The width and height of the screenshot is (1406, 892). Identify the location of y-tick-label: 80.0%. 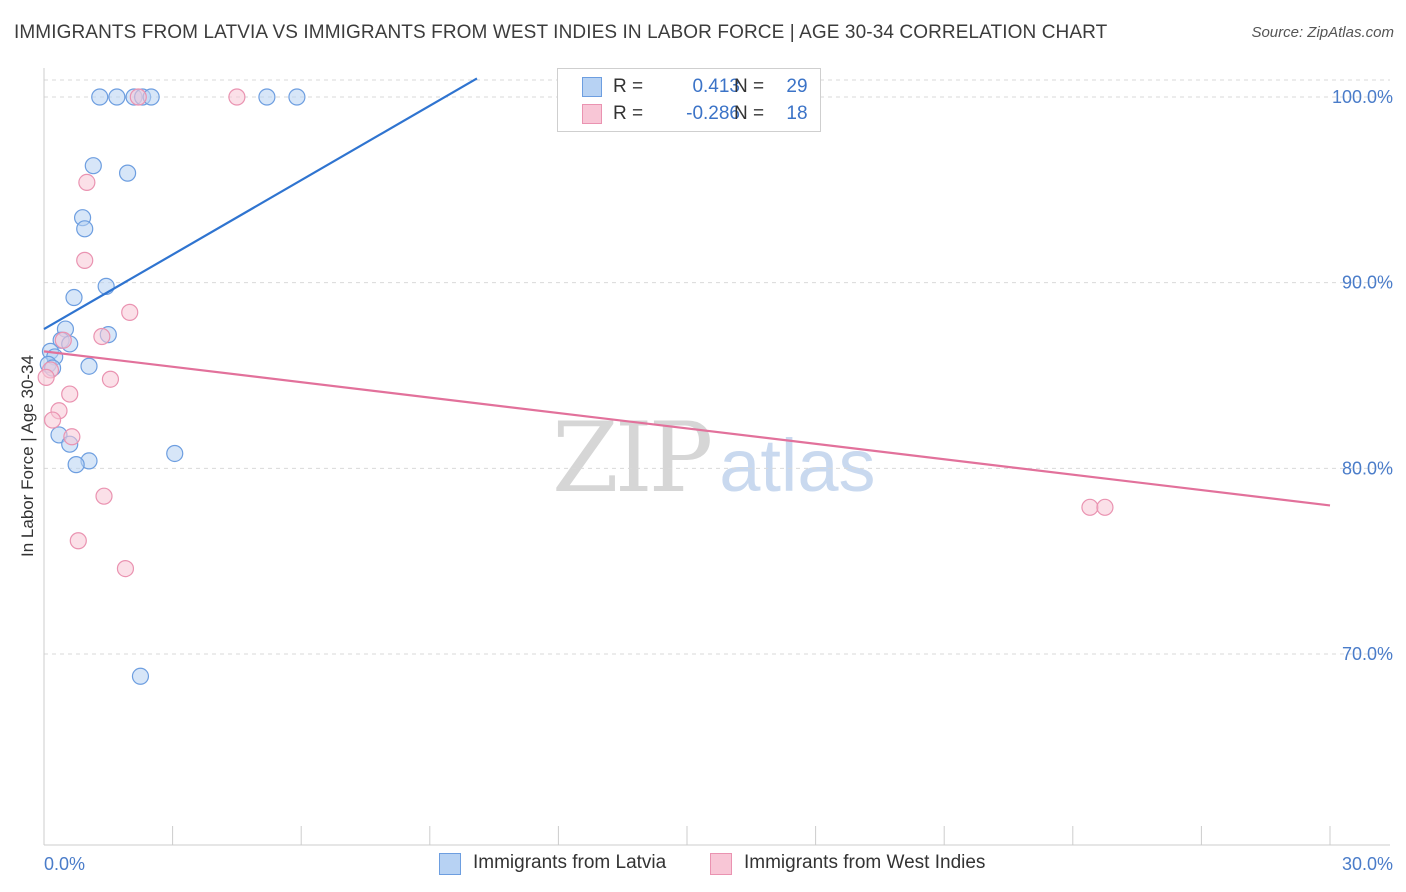
(1367, 468).